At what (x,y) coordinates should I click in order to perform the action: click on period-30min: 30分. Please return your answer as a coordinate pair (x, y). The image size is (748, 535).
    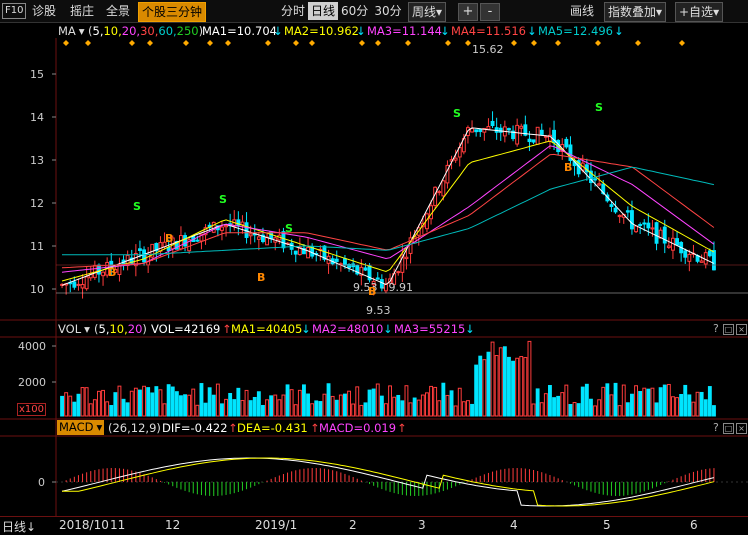
    Looking at the image, I should click on (388, 11).